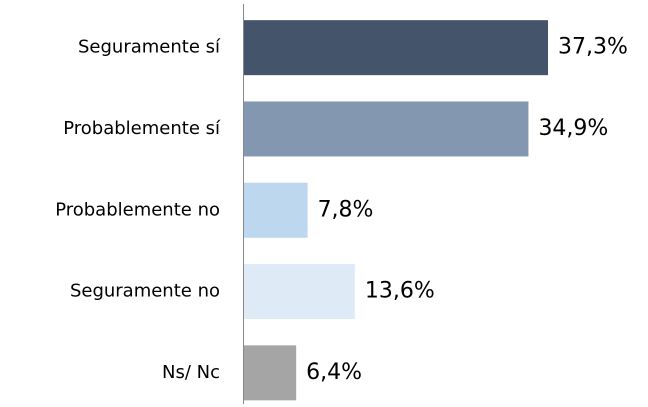 The width and height of the screenshot is (648, 407). I want to click on data-label: 7,8%, so click(346, 209).